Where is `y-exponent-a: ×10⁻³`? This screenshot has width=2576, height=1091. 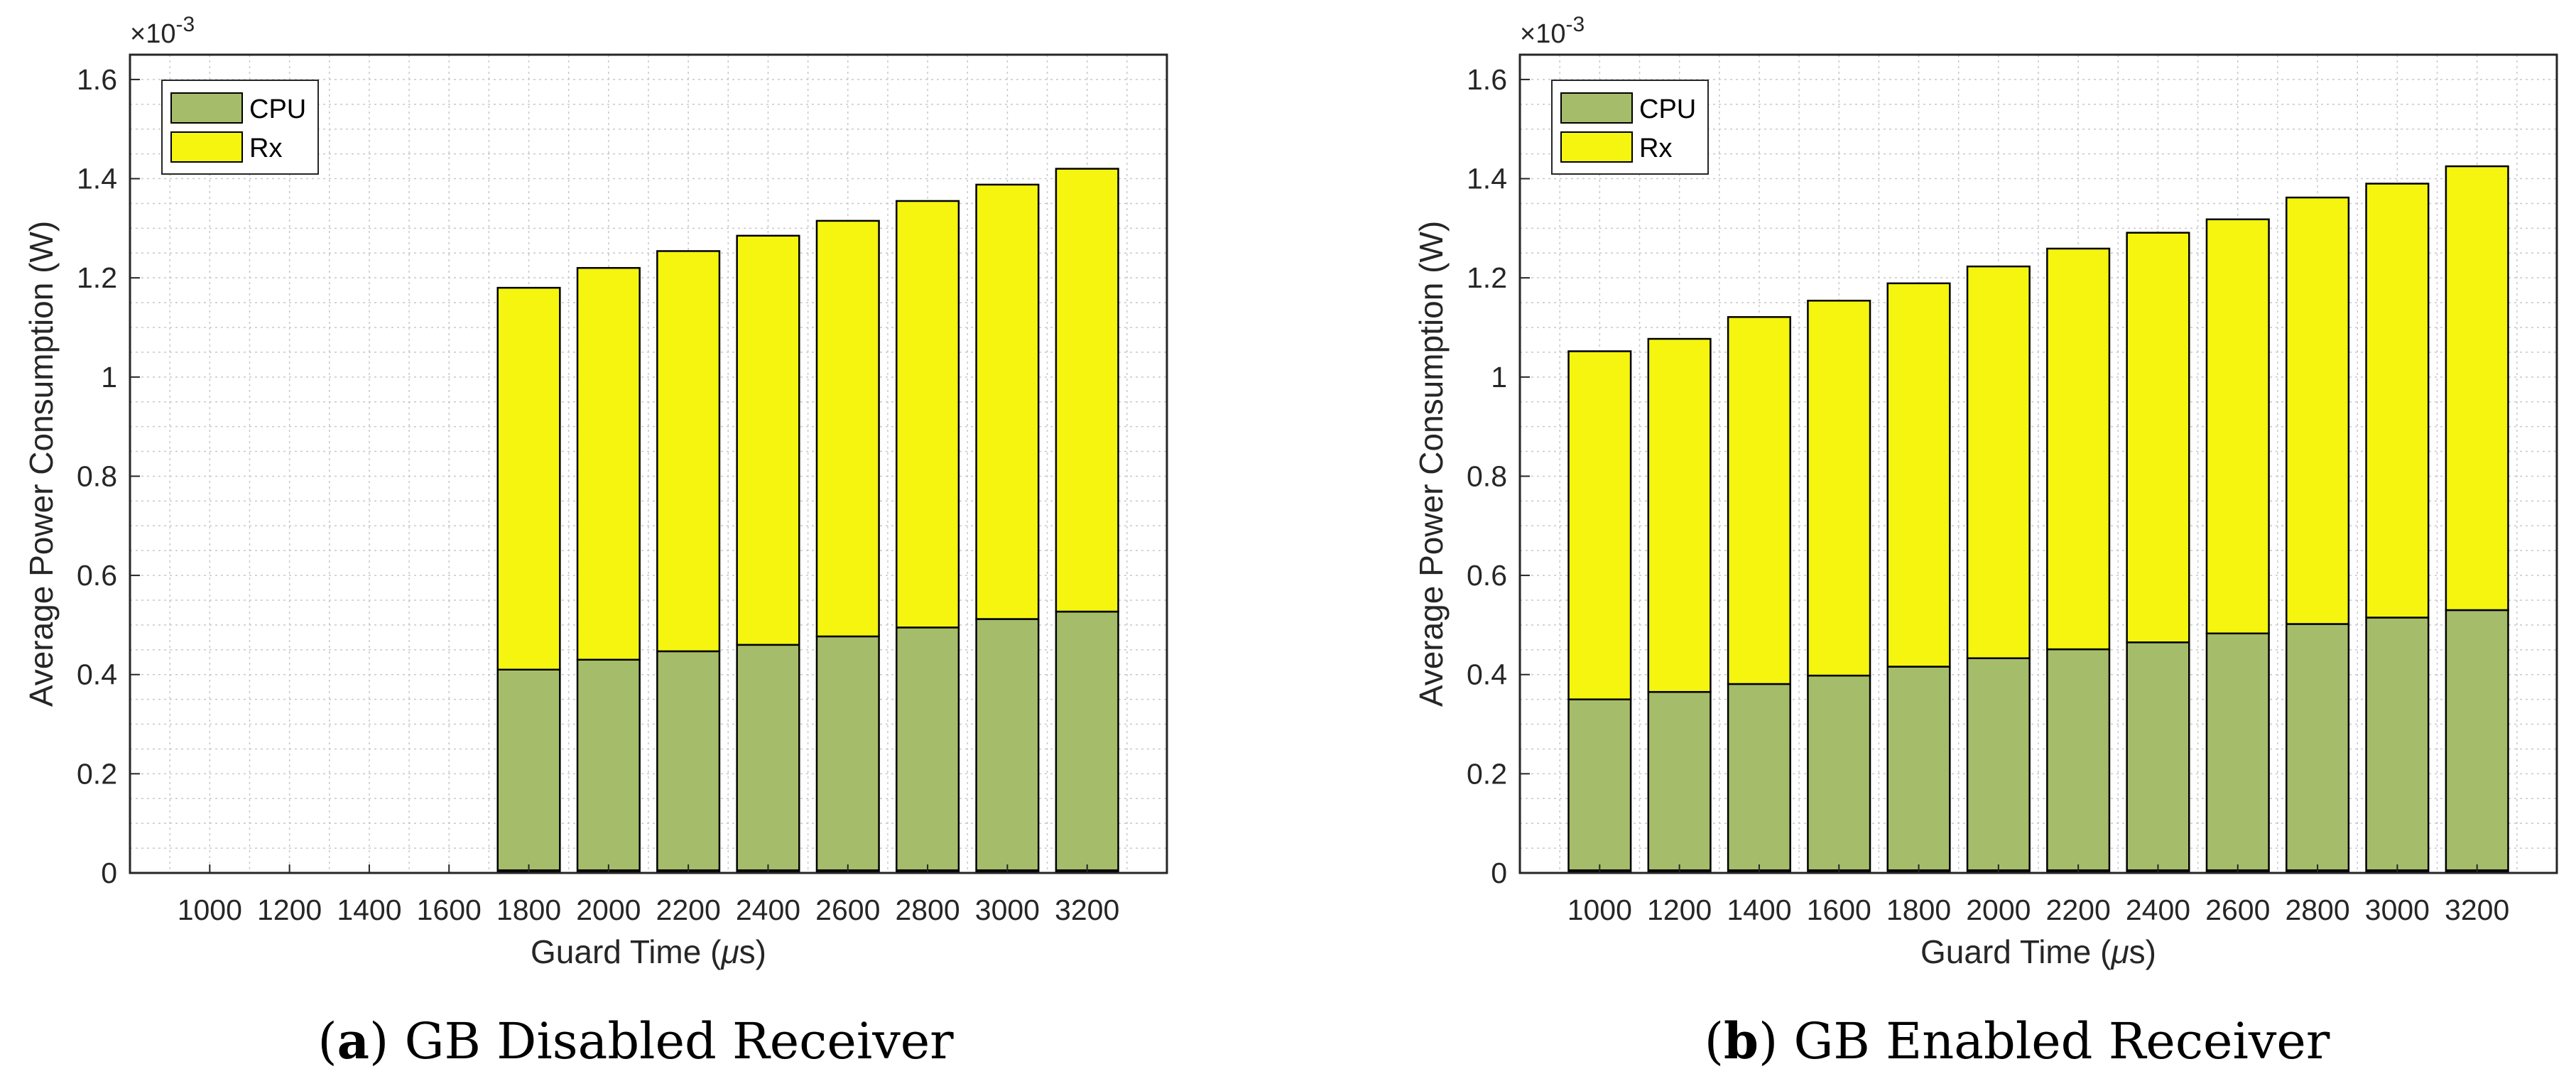
y-exponent-a: ×10⁻³ is located at coordinates (163, 31).